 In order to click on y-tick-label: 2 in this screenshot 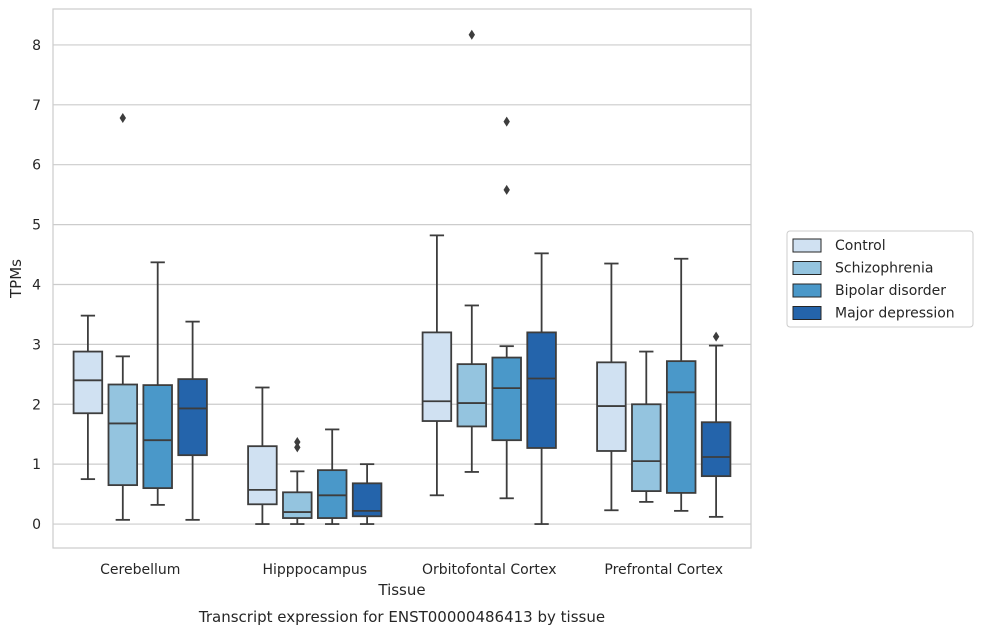, I will do `click(36, 405)`.